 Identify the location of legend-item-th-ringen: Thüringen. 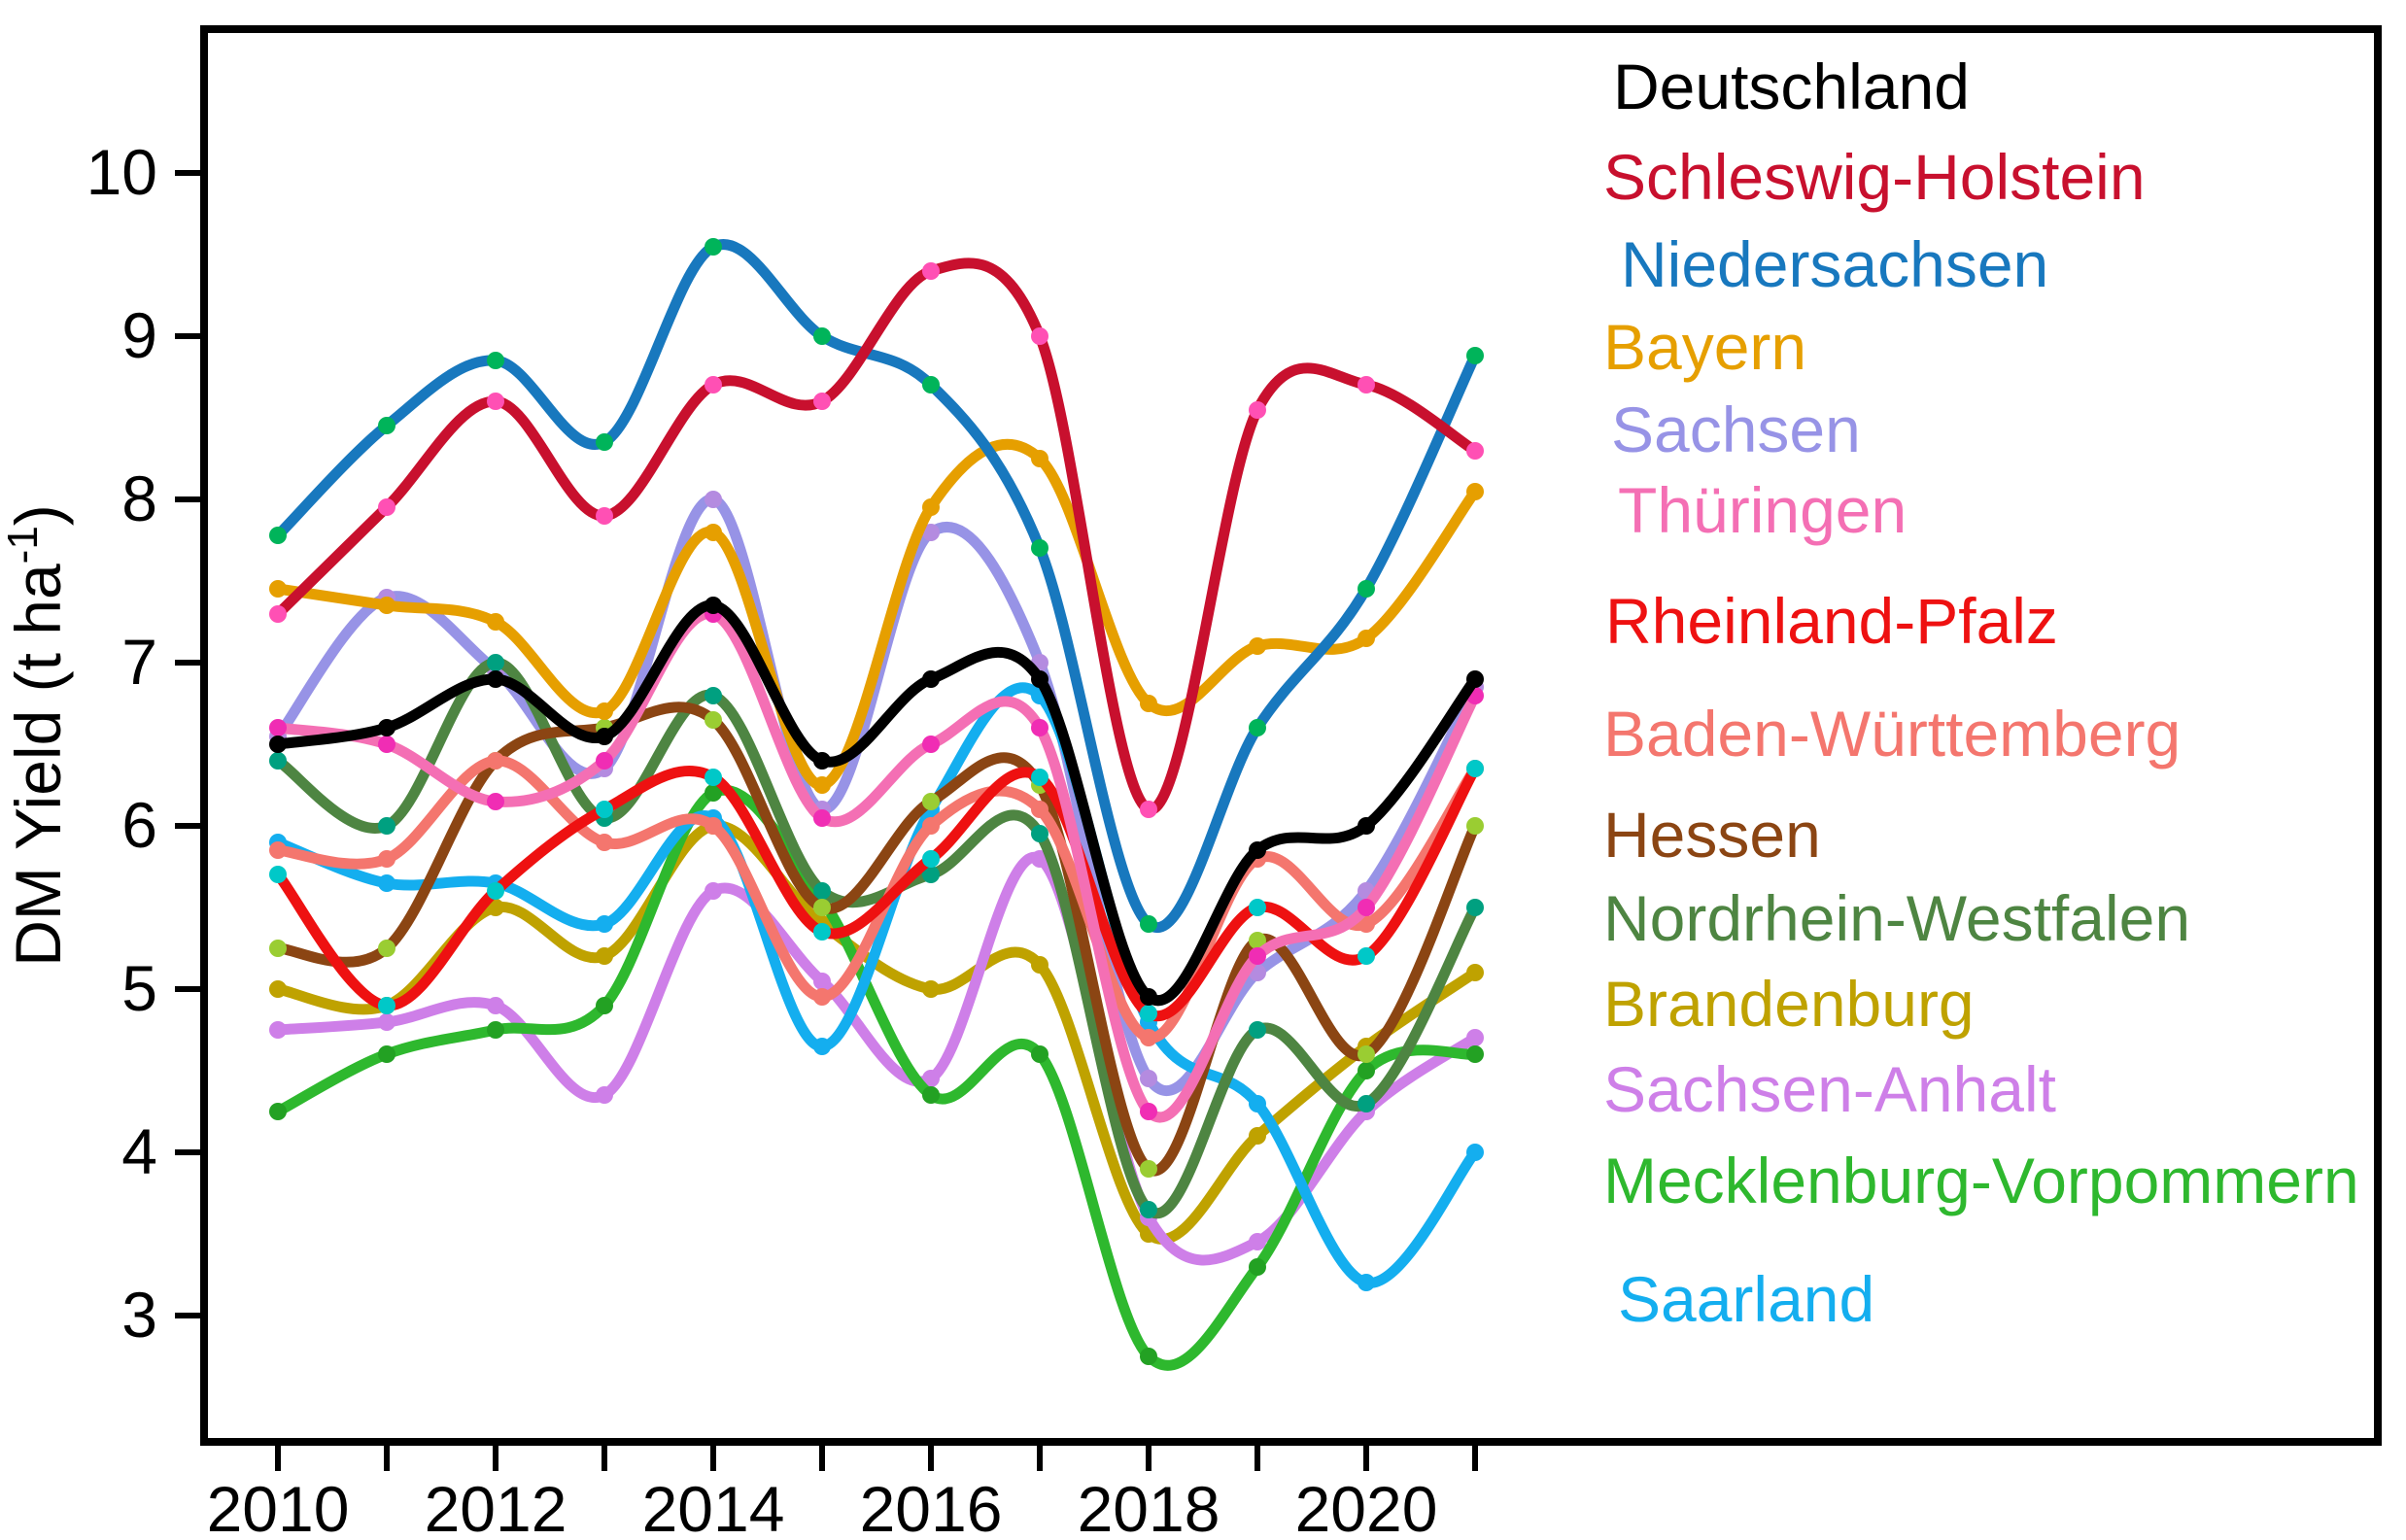
(1762, 510).